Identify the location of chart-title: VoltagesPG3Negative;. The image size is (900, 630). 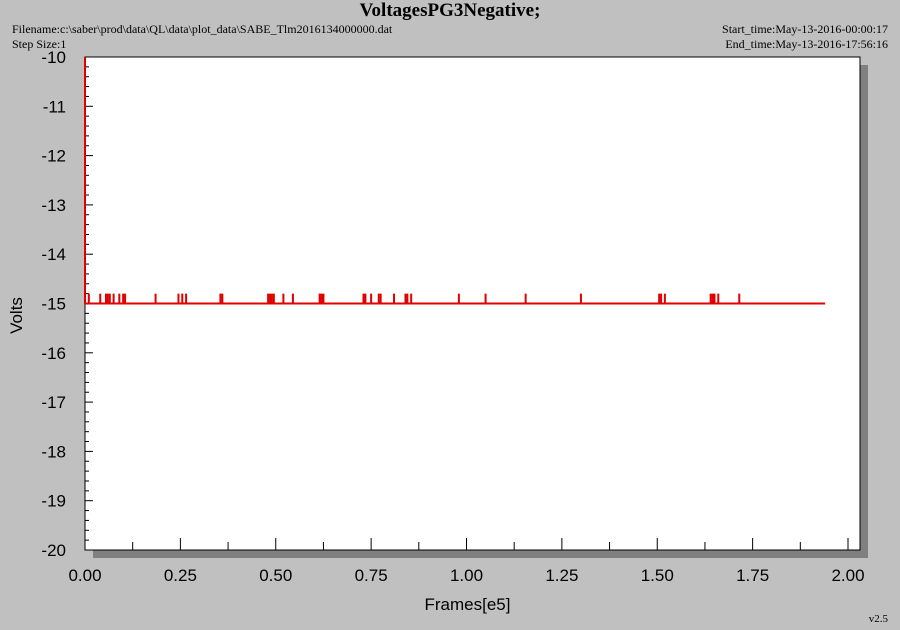
(450, 10).